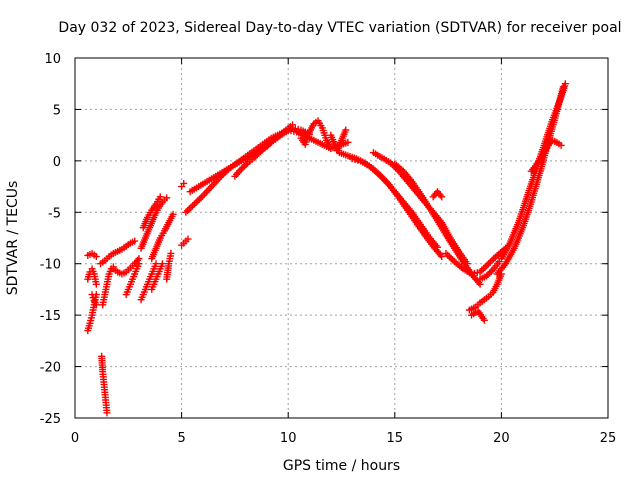 Image resolution: width=640 pixels, height=480 pixels. I want to click on x-tick-label: 5, so click(181, 438).